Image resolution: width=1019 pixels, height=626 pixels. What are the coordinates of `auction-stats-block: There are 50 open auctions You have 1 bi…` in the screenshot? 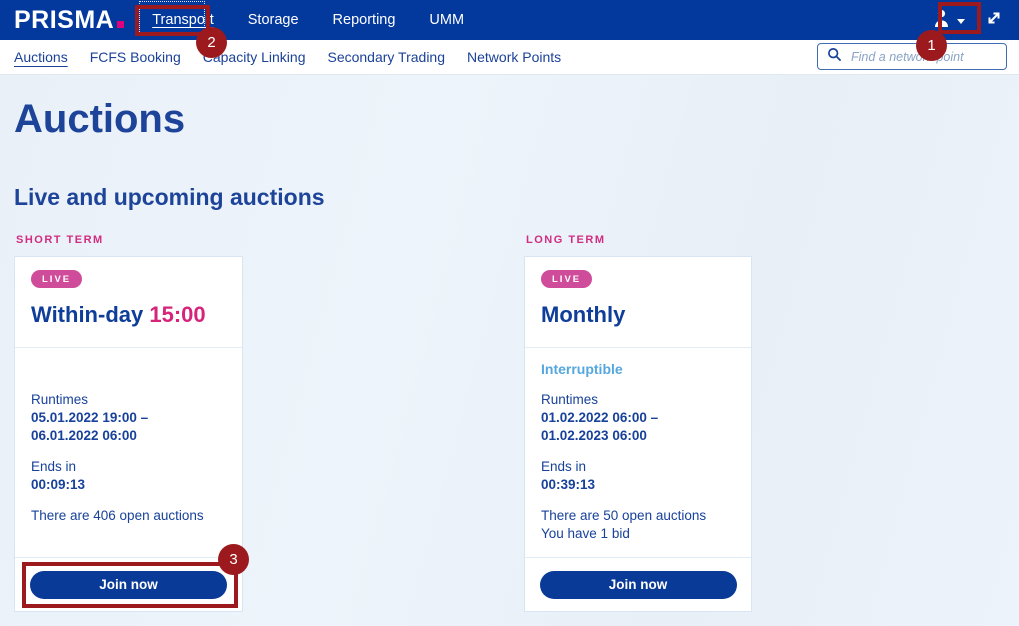 It's located at (638, 525).